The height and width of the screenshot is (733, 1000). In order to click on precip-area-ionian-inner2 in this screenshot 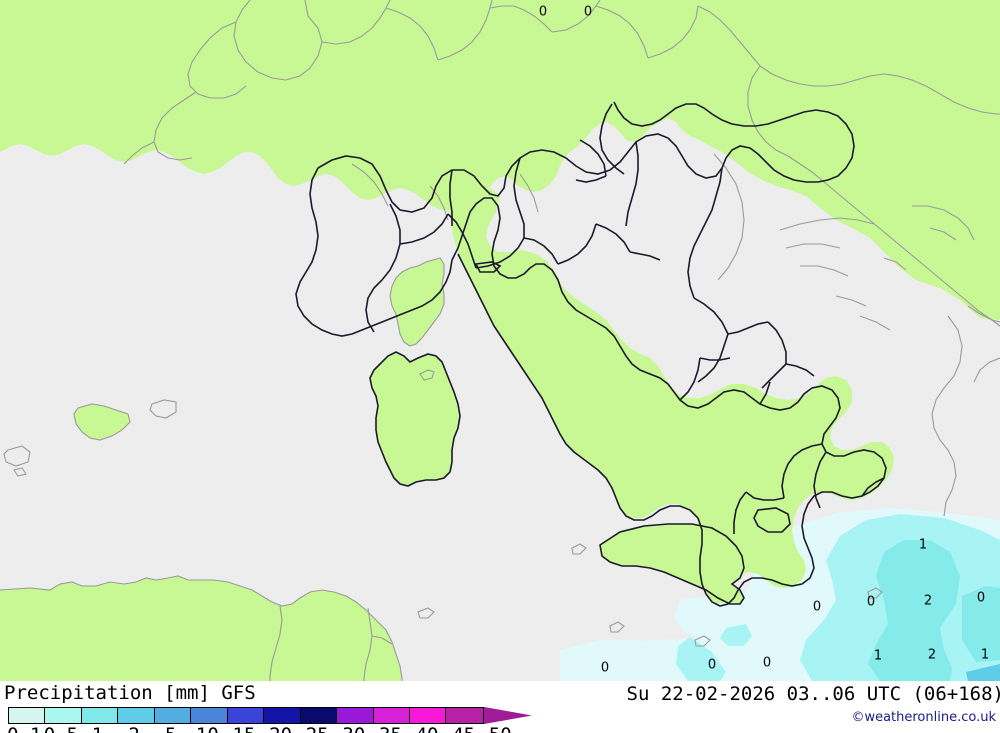, I will do `click(981, 624)`.